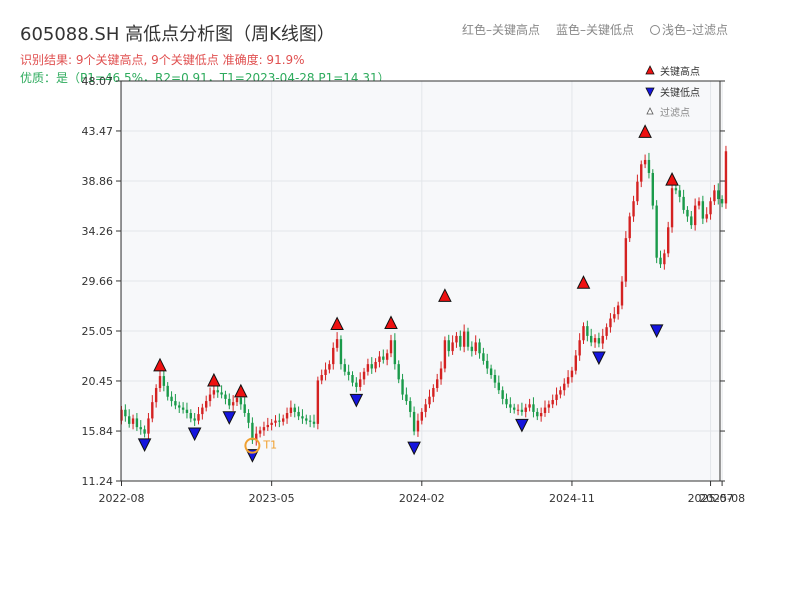 The image size is (800, 600). Describe the element at coordinates (650, 111) in the screenshot. I see `legend-filtered-icon` at that location.